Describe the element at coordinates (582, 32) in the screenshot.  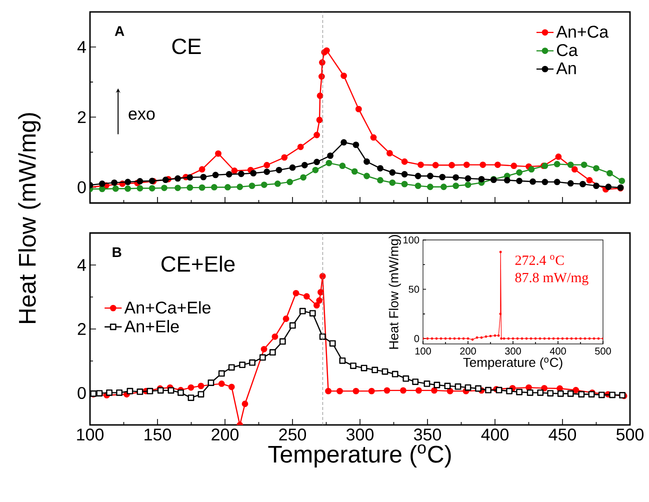
I see `legend-label: An+Ca` at that location.